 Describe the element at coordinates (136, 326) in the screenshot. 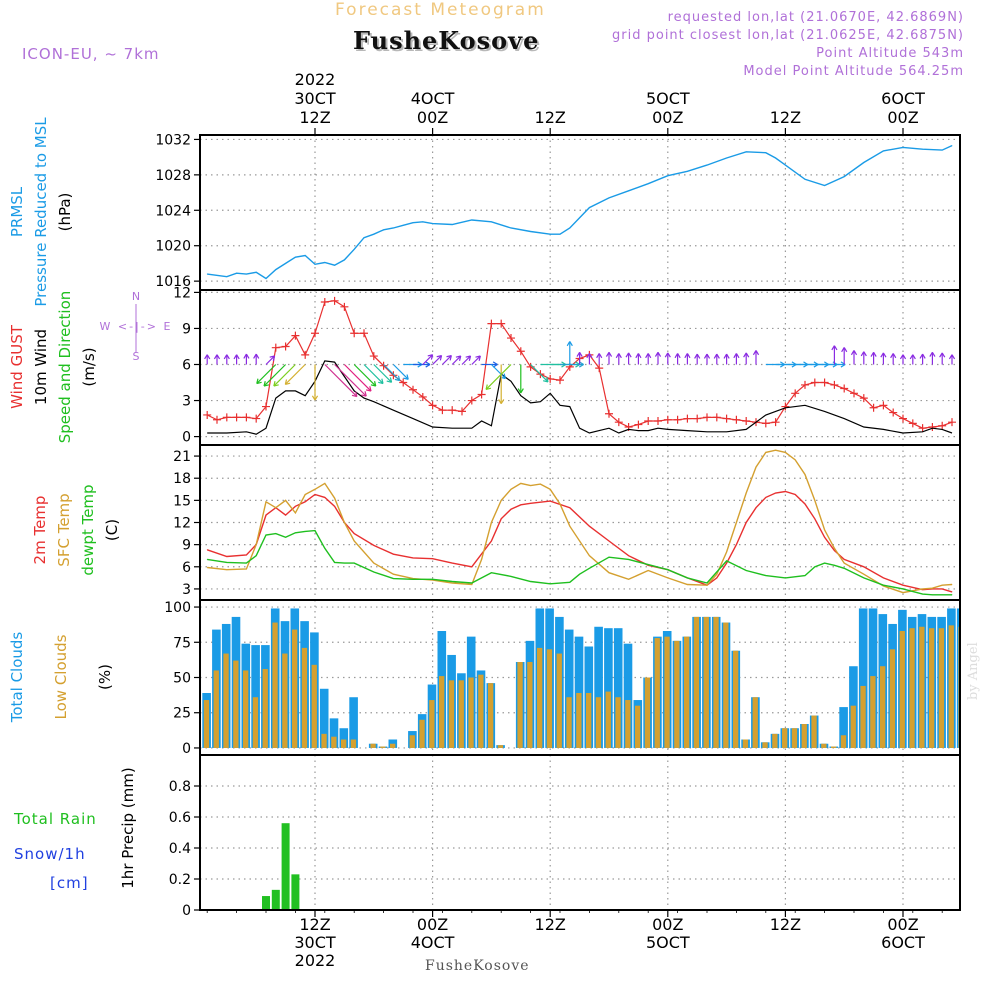

I see `compass-we: W <-|-> E` at that location.